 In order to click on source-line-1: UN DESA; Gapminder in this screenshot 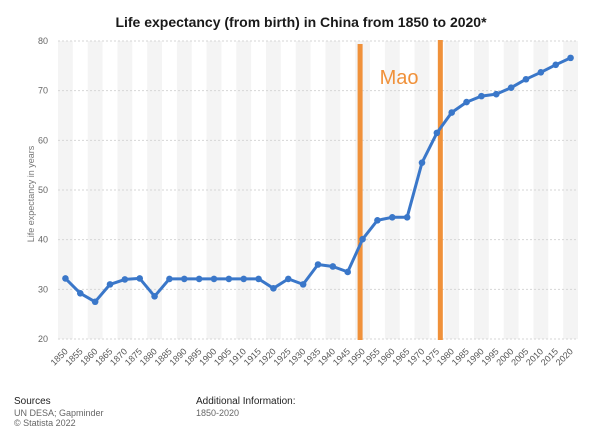, I will do `click(59, 413)`.